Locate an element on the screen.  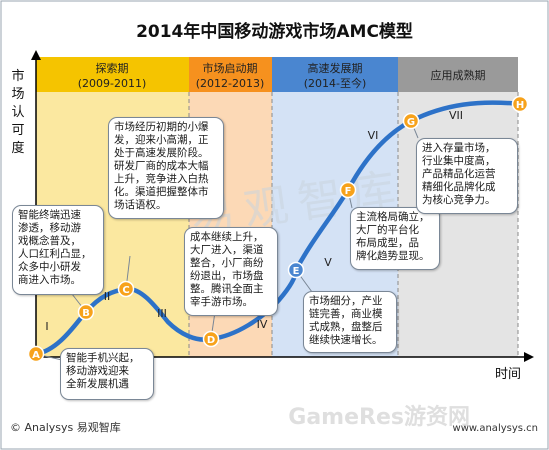
stage-numeral-2: II is located at coordinates (107, 296).